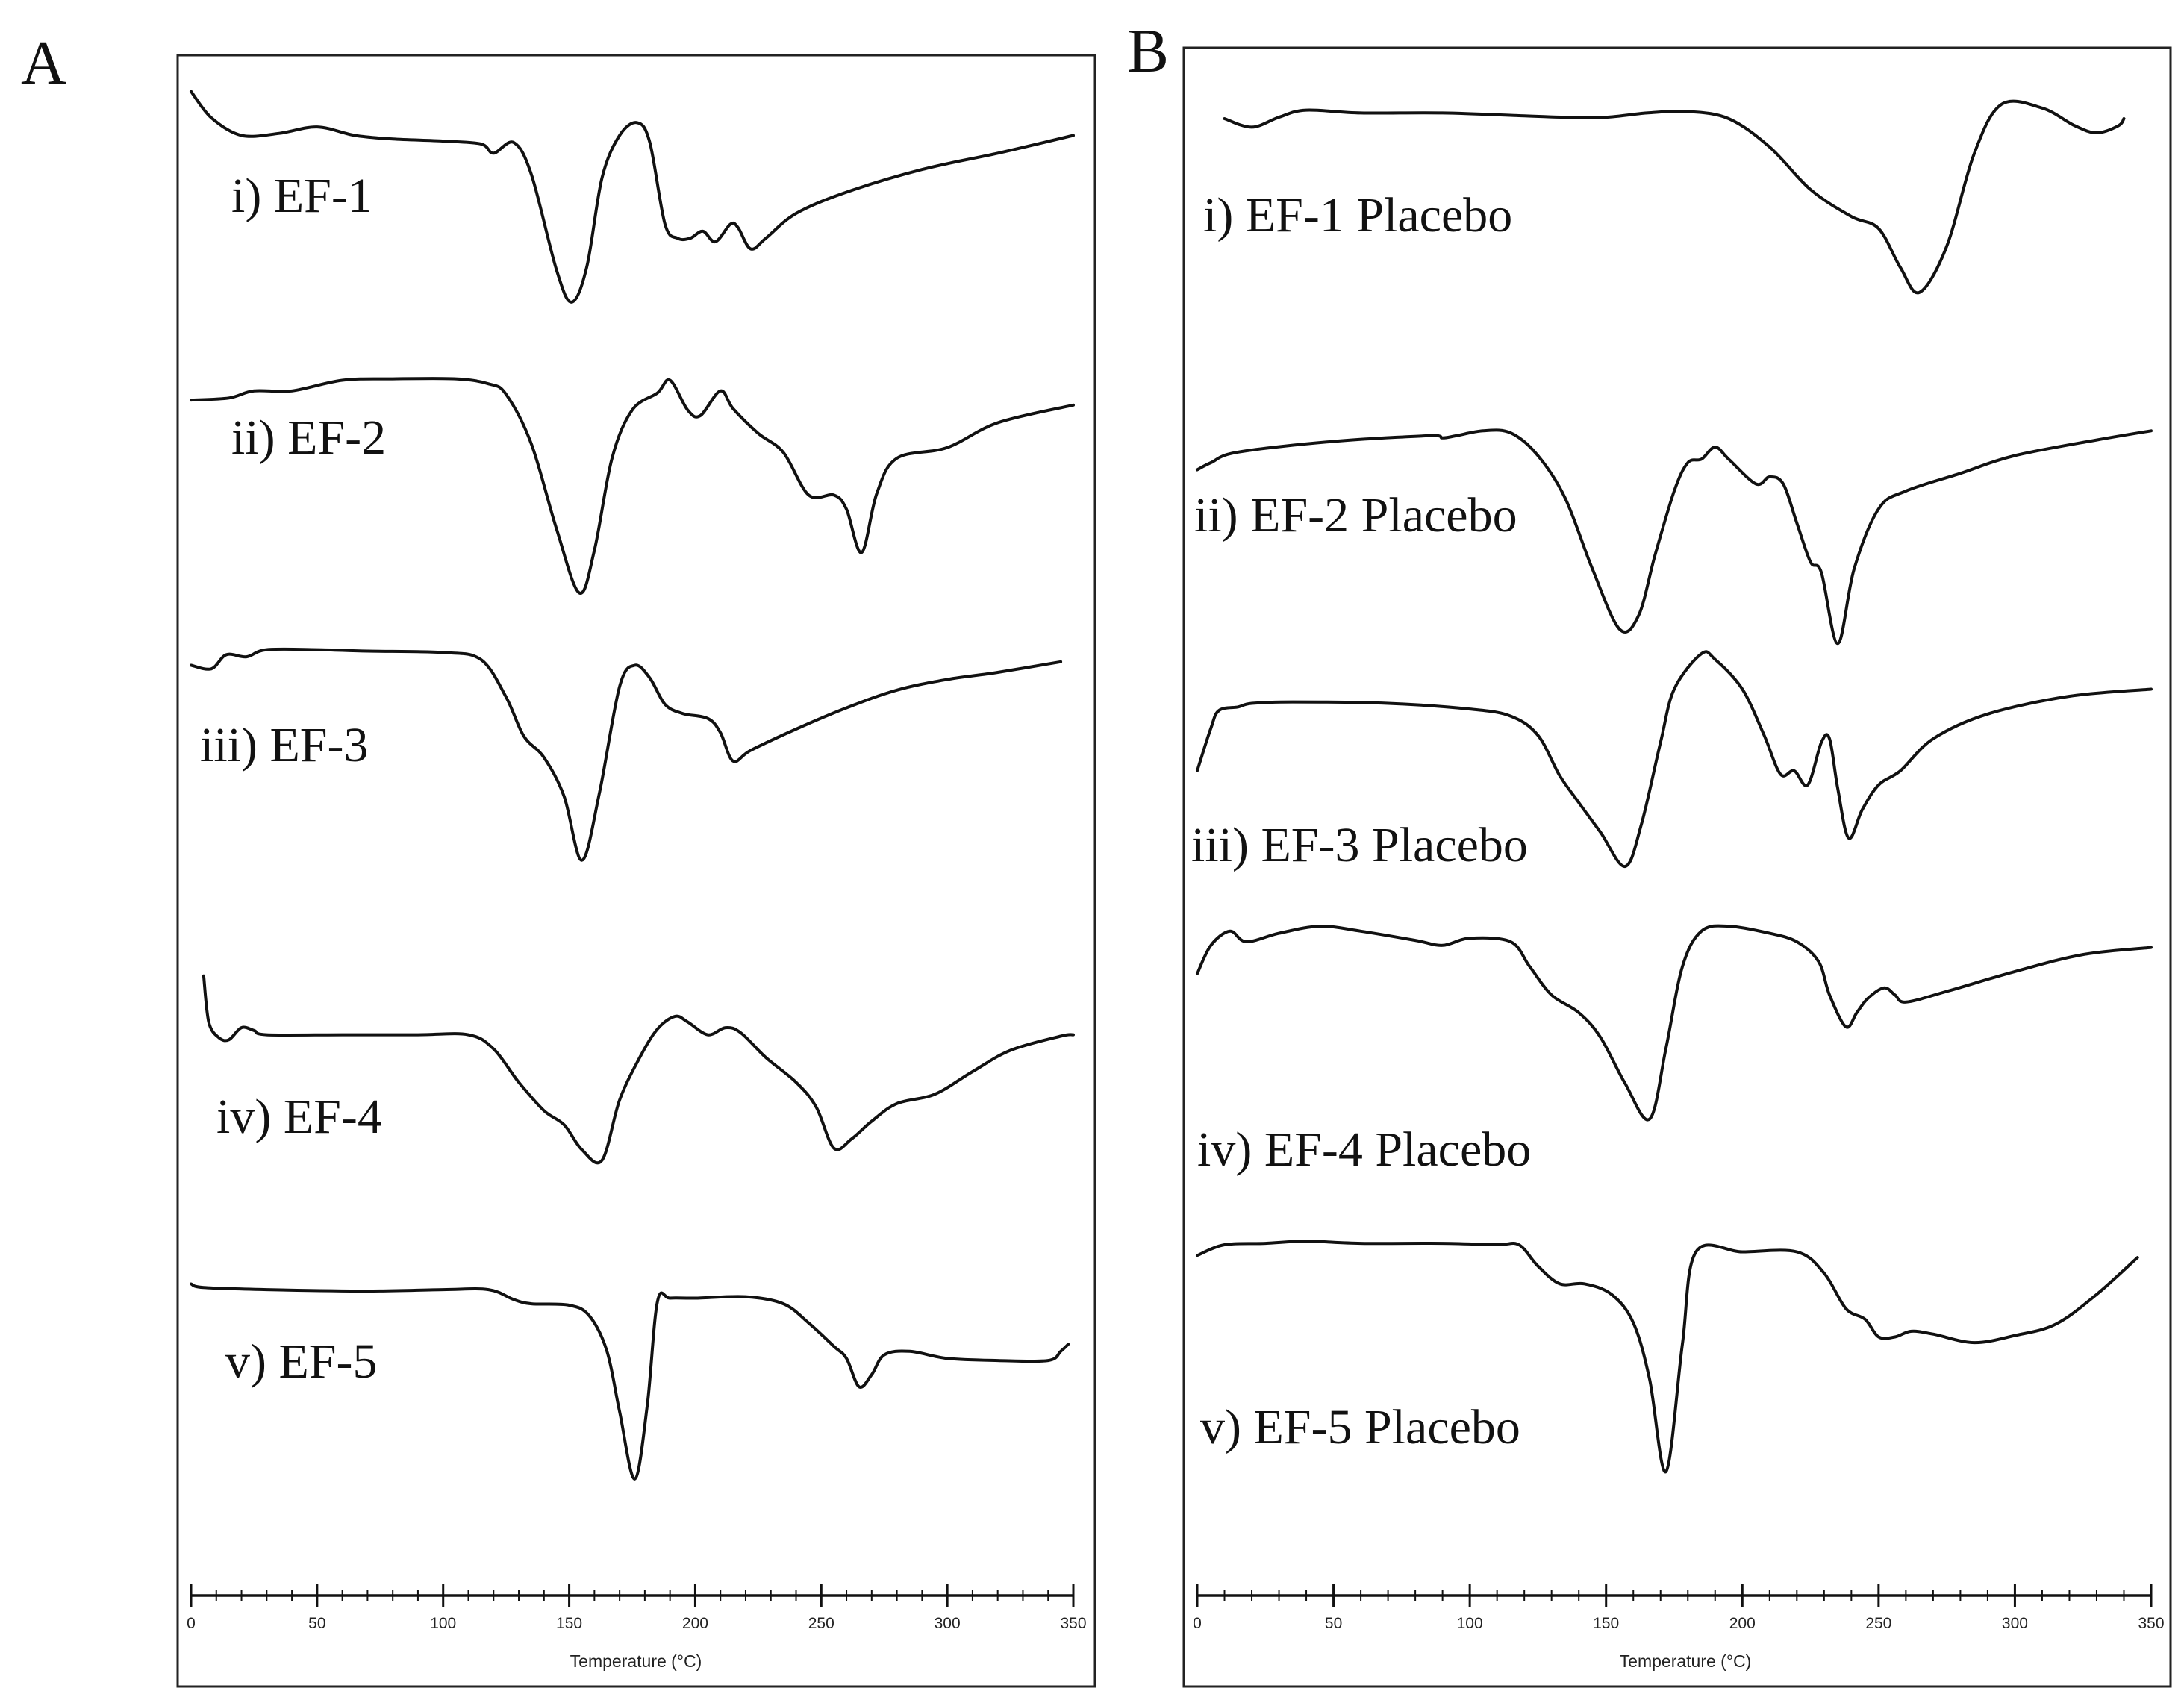  I want to click on series-label-ef-5-placebo: v) EF-5 Placebo, so click(1360, 1427).